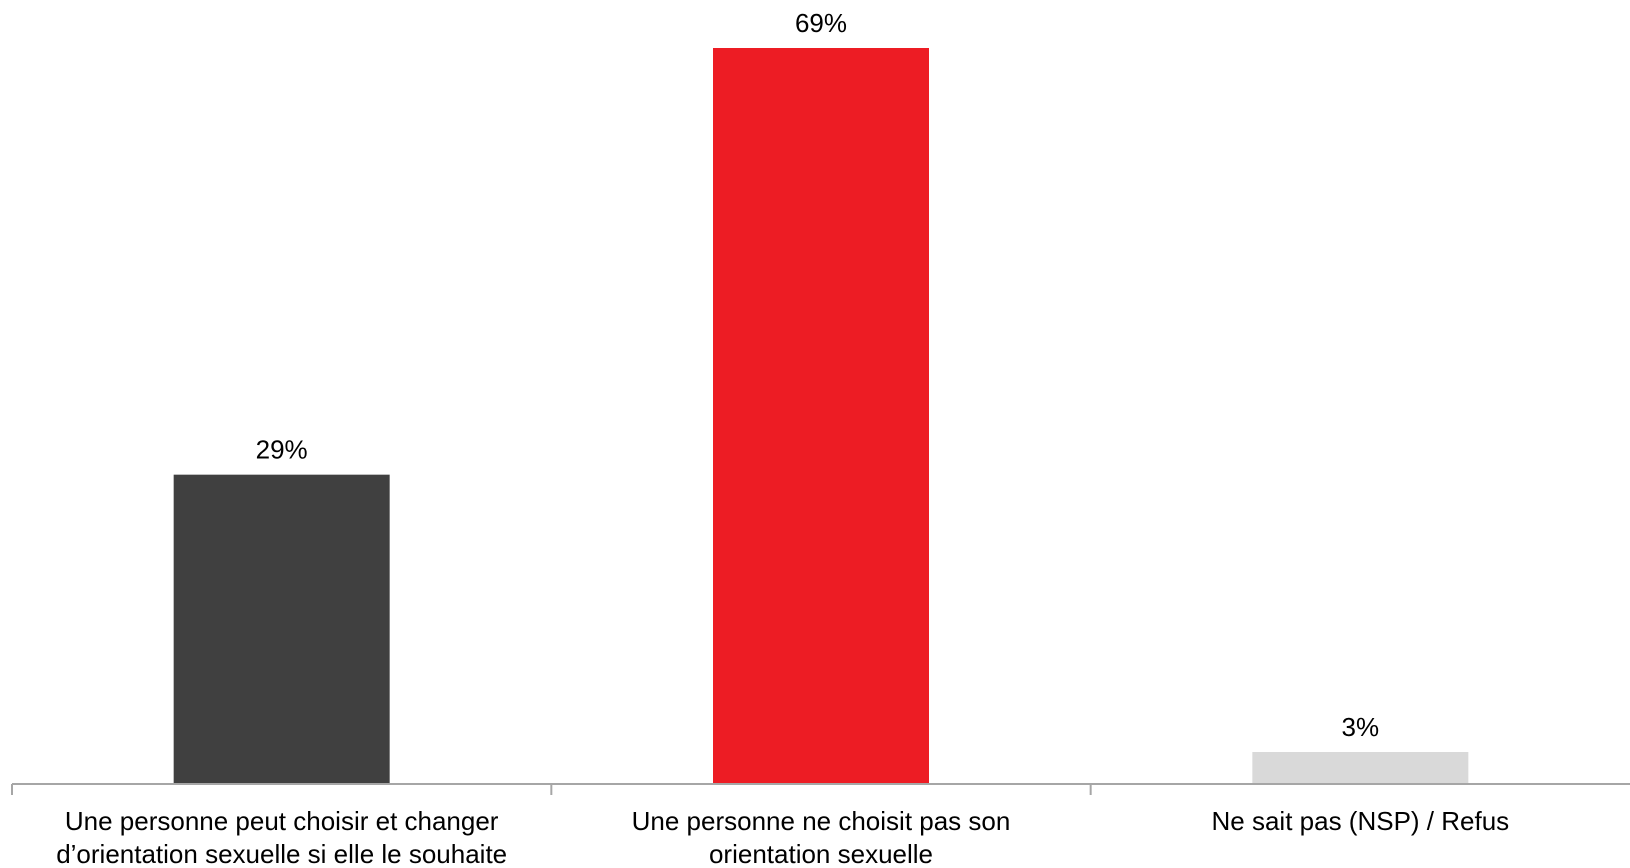 This screenshot has width=1630, height=868. What do you see at coordinates (282, 450) in the screenshot?
I see `value-label-1: 29%` at bounding box center [282, 450].